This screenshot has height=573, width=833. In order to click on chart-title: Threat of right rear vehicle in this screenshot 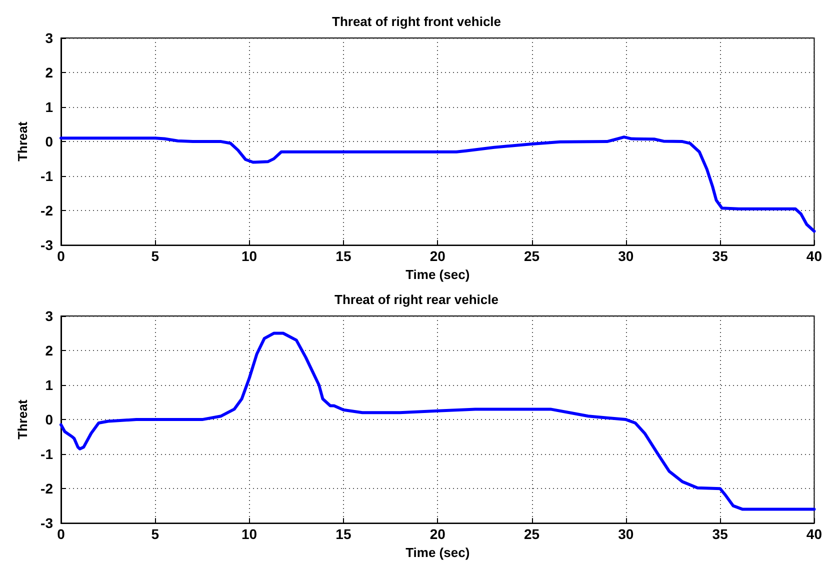, I will do `click(416, 299)`.